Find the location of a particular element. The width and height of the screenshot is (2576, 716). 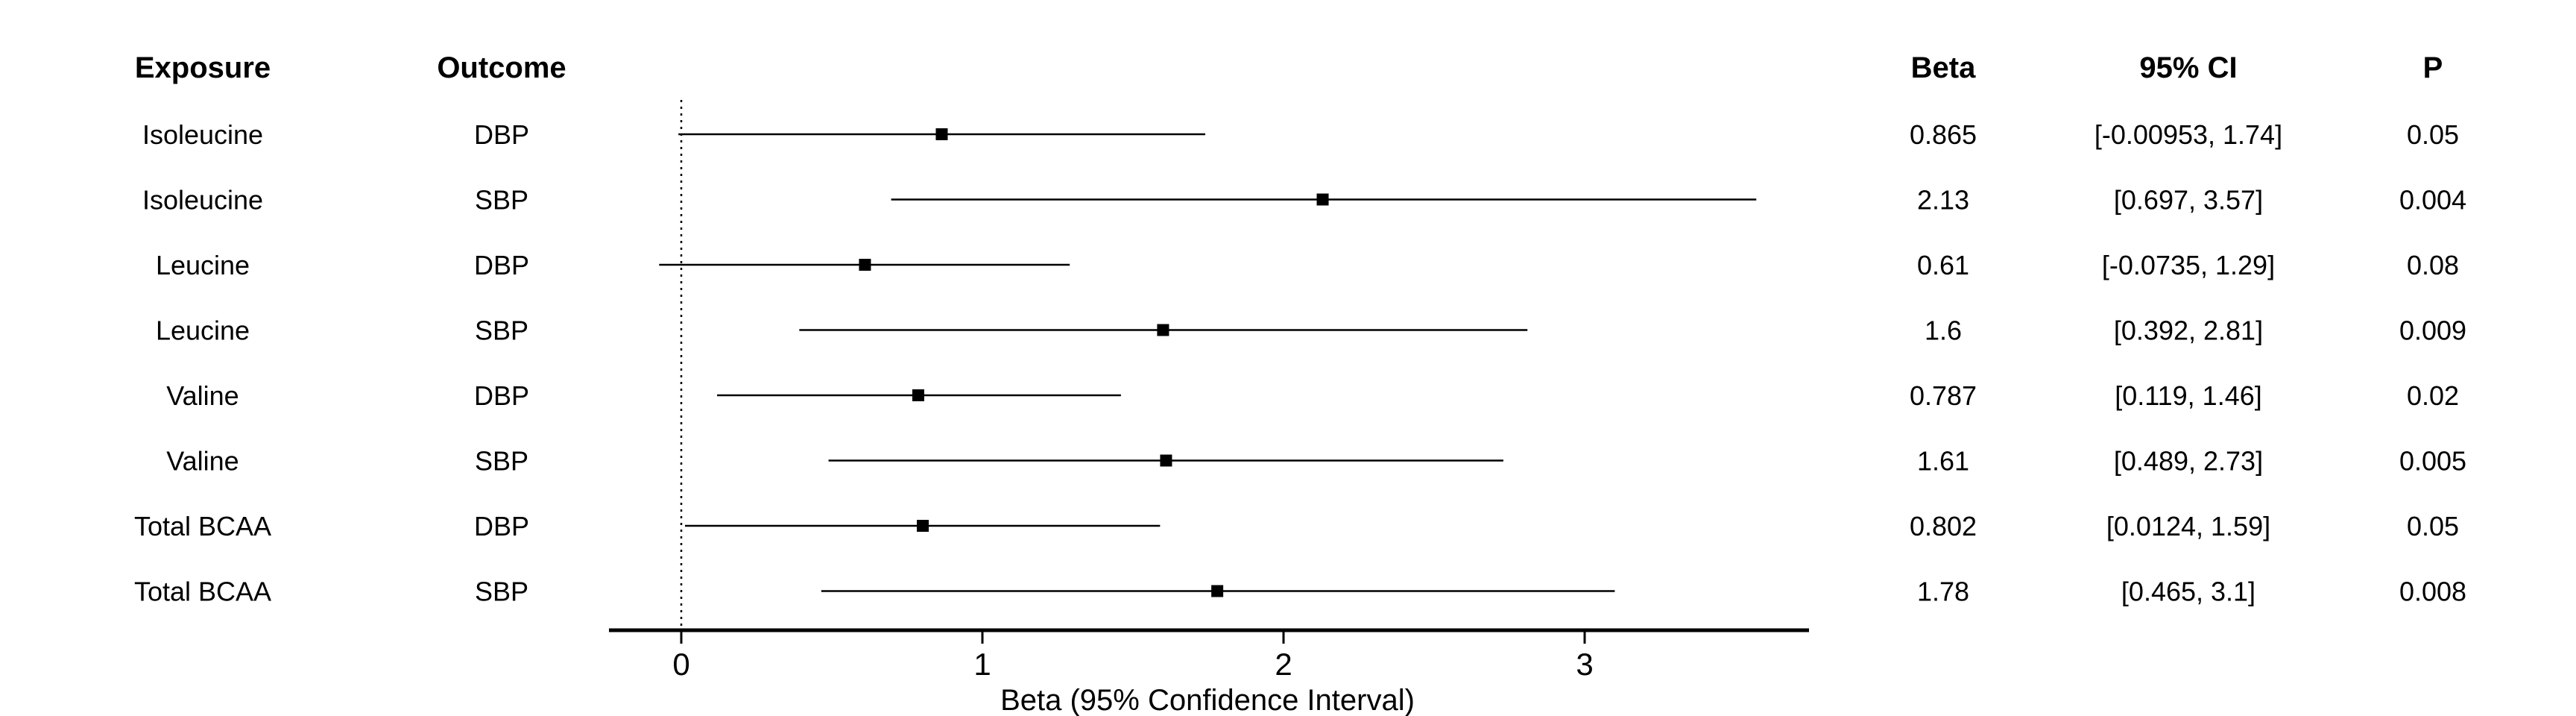

beta-cell: 2.13 is located at coordinates (1943, 200).